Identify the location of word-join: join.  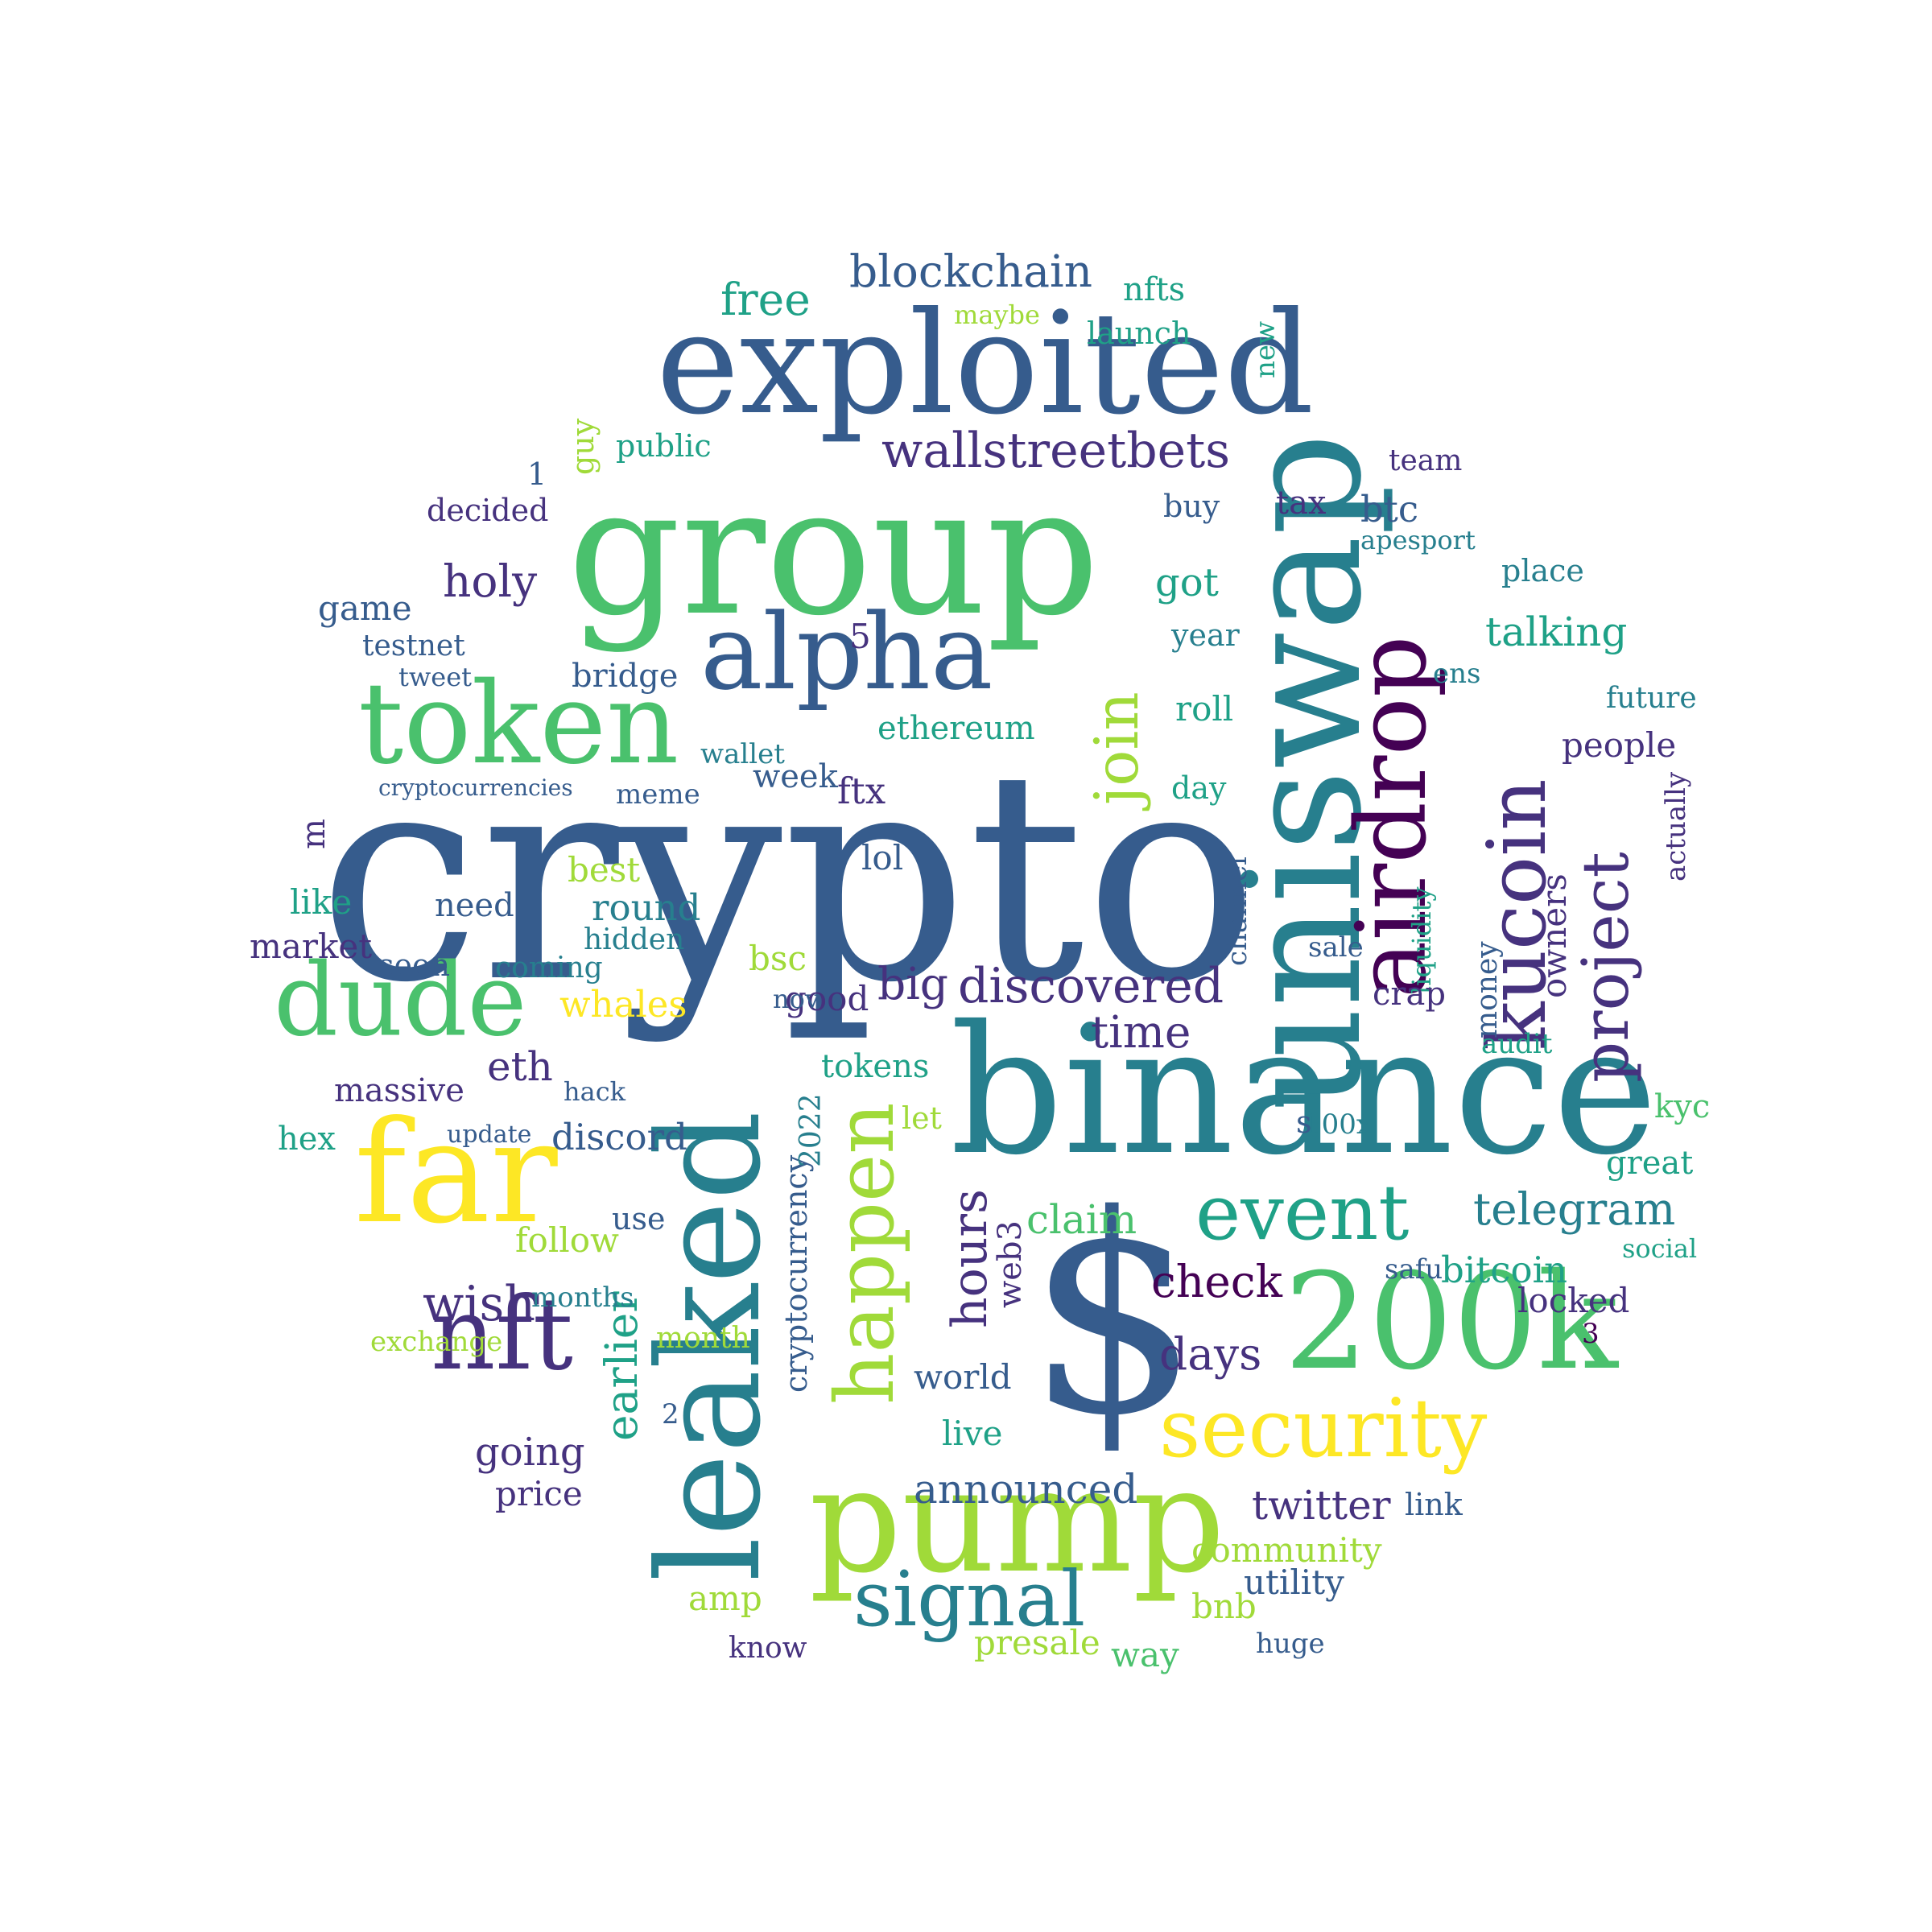
(1116, 748).